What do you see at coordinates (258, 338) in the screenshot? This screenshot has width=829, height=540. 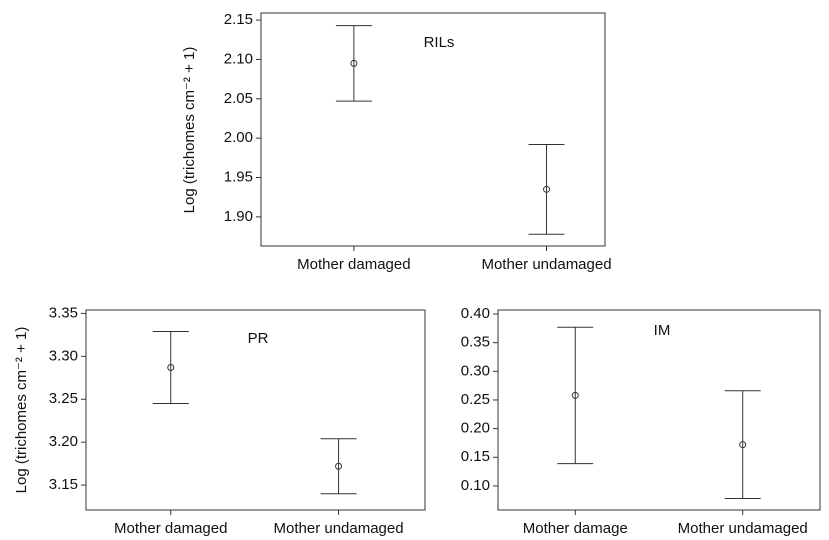 I see `panel-label: PR` at bounding box center [258, 338].